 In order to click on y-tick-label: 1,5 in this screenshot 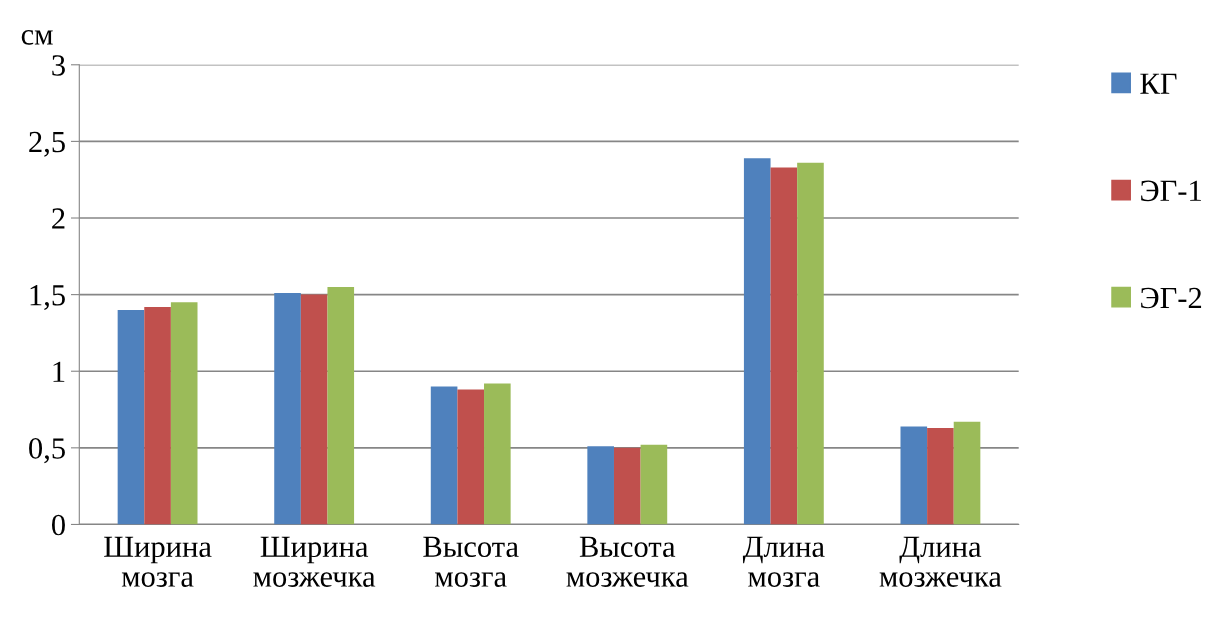, I will do `click(47, 297)`.